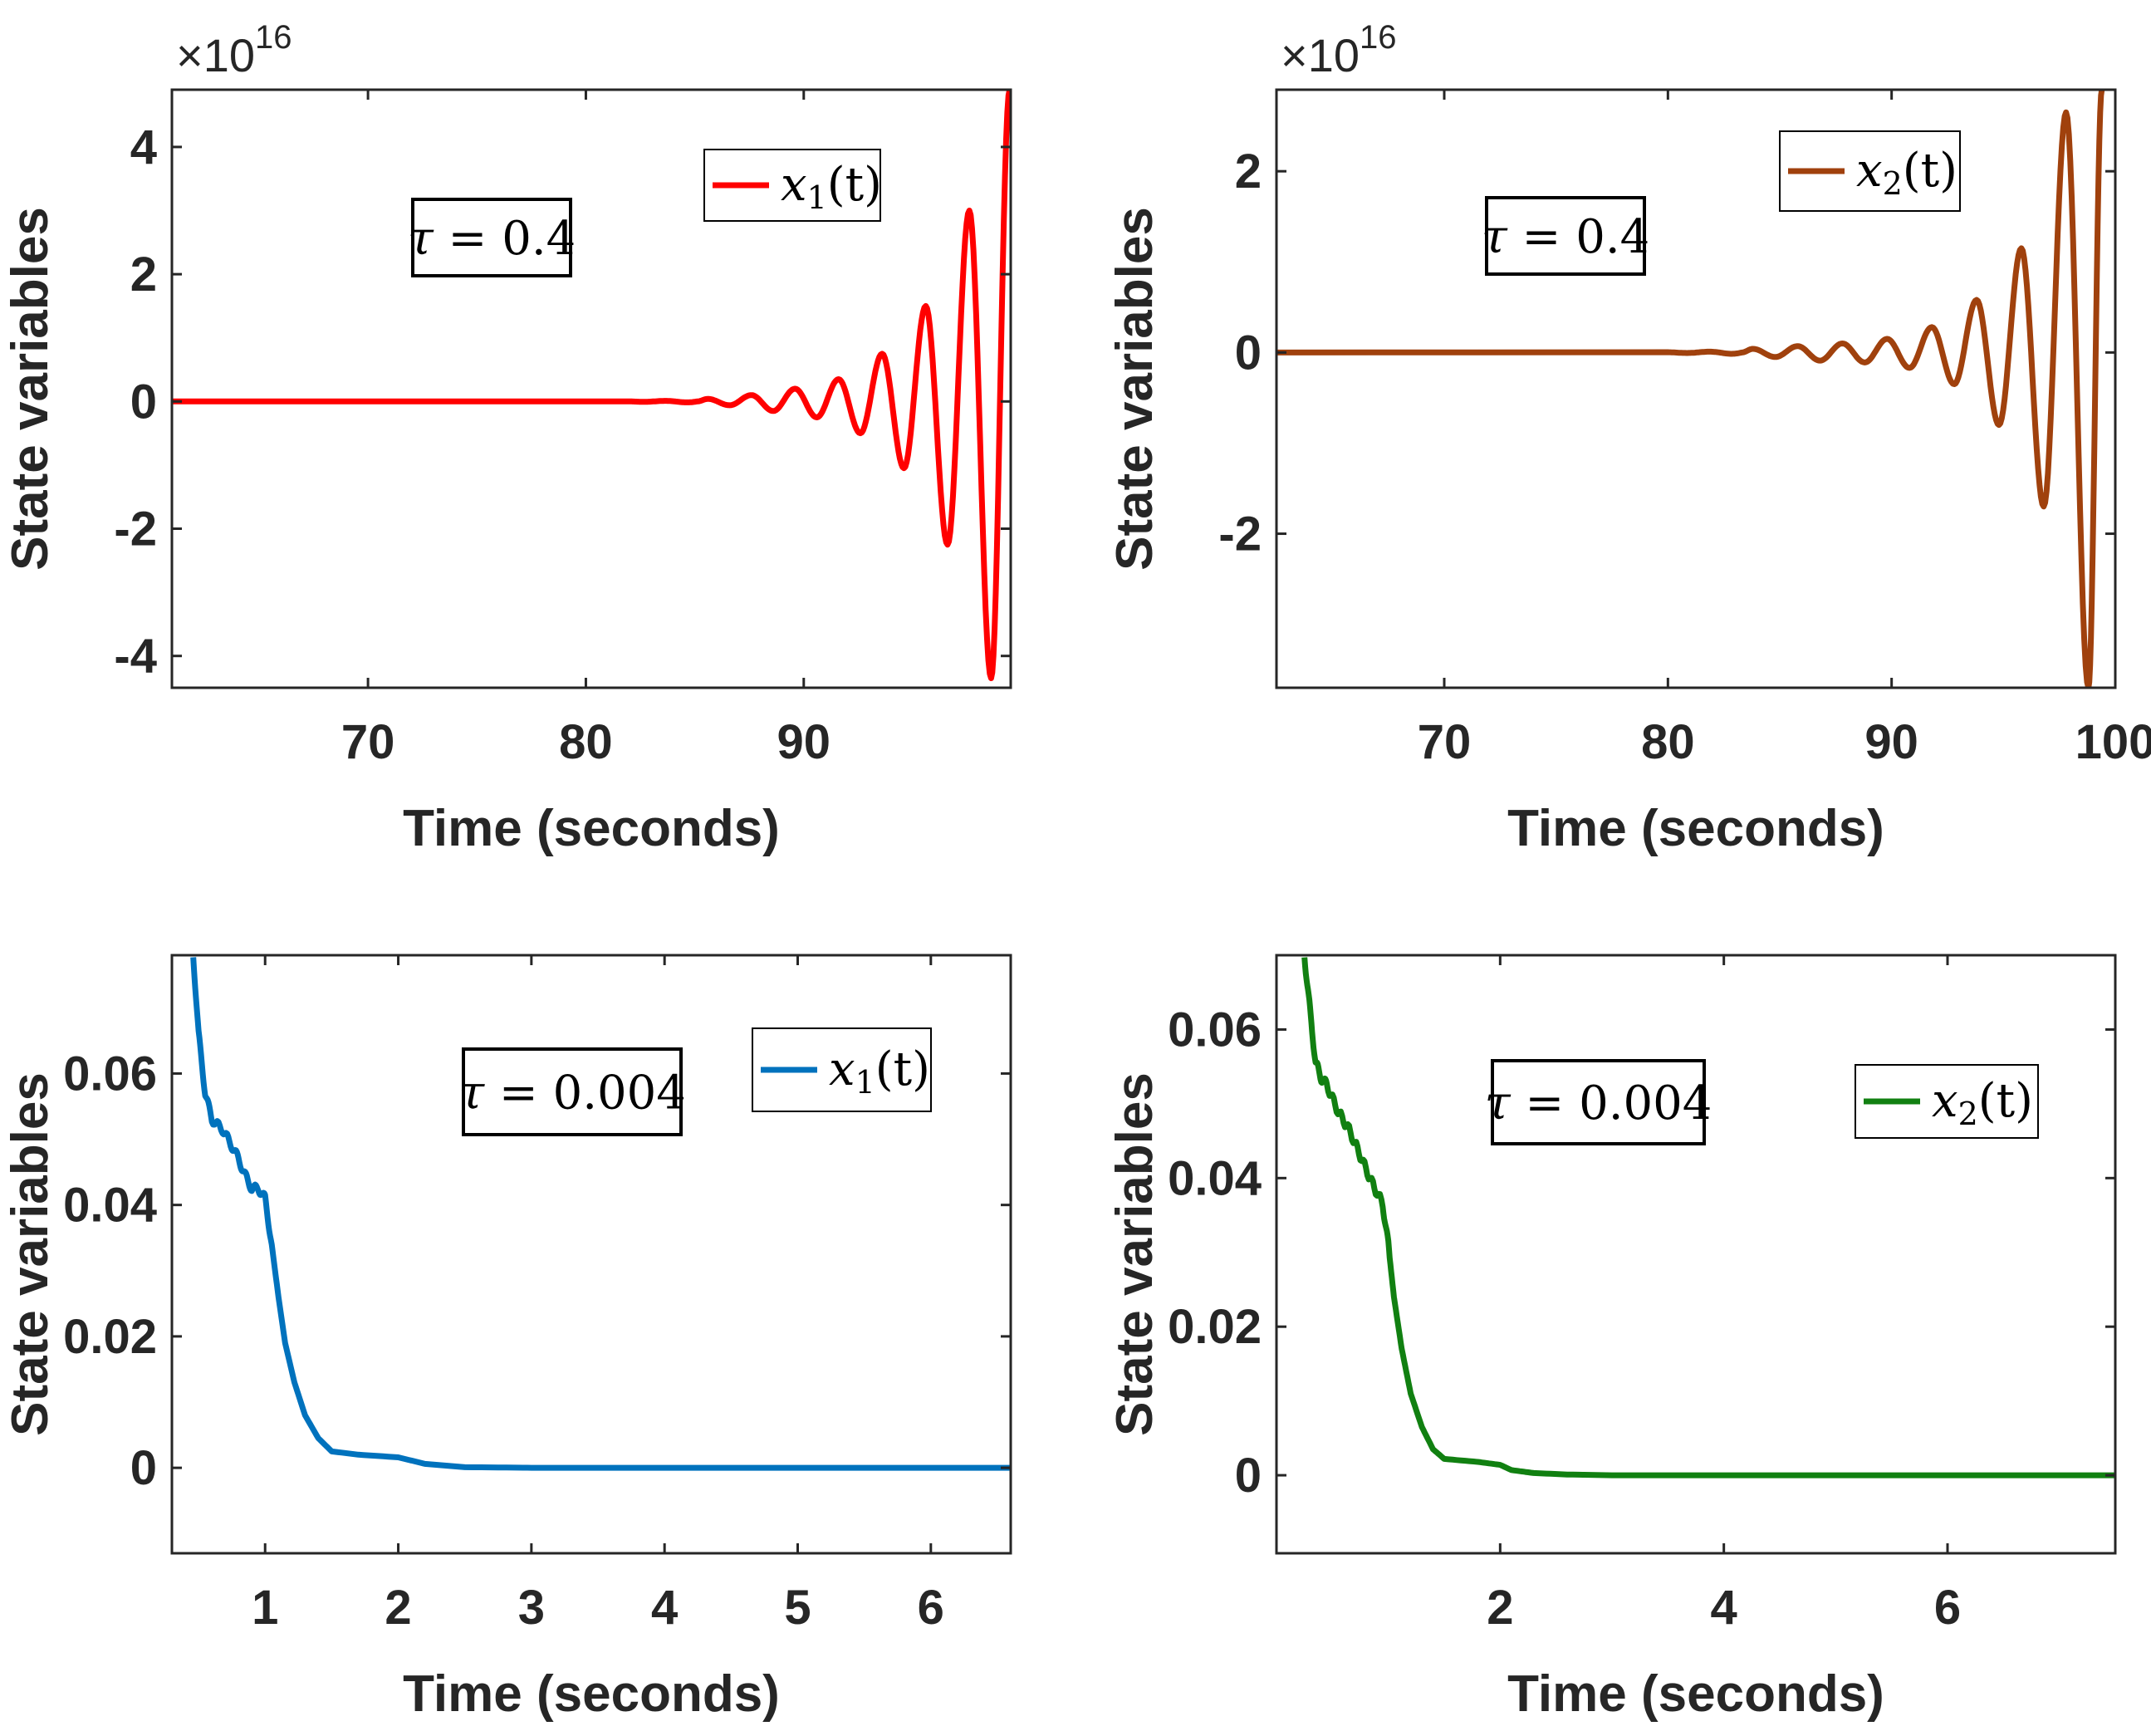 The width and height of the screenshot is (2151, 1736). Describe the element at coordinates (265, 1608) in the screenshot. I see `x-tick-label: 1` at that location.